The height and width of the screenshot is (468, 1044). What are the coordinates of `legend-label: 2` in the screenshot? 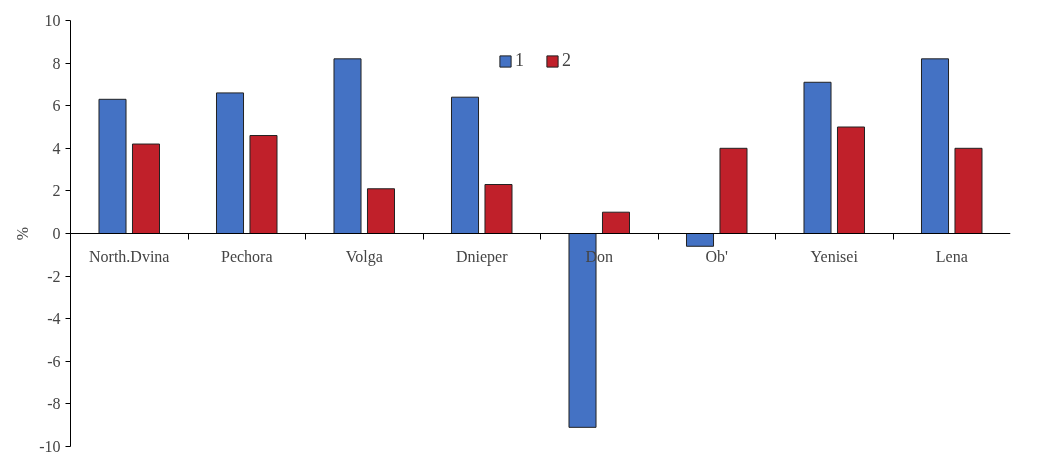 It's located at (567, 60).